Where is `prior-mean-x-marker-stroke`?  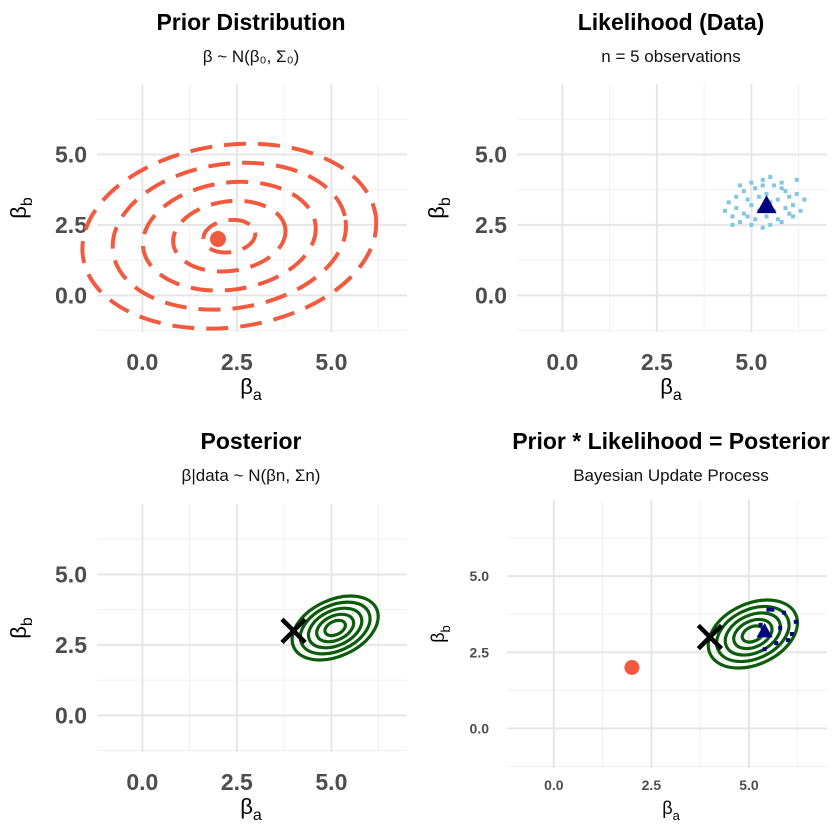
prior-mean-x-marker-stroke is located at coordinates (710, 637).